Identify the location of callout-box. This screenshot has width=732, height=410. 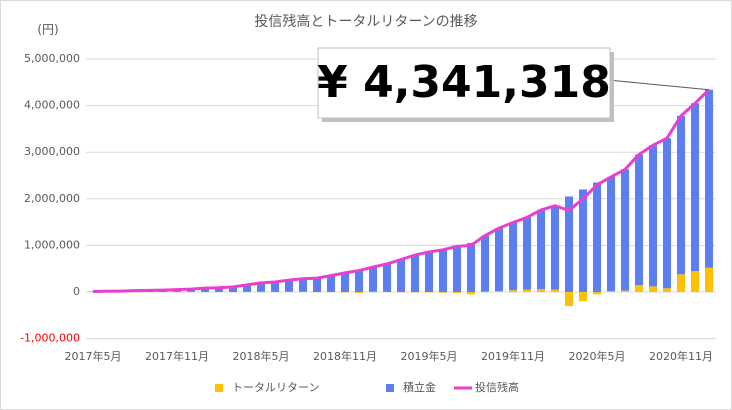
(464, 83).